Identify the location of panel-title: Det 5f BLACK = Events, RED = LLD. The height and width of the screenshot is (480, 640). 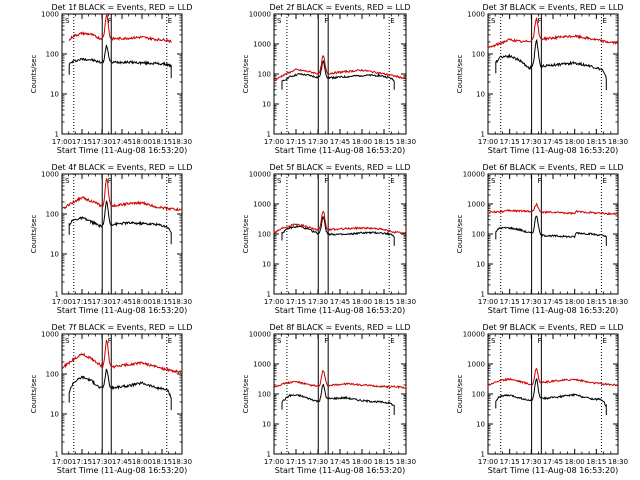
(339, 167).